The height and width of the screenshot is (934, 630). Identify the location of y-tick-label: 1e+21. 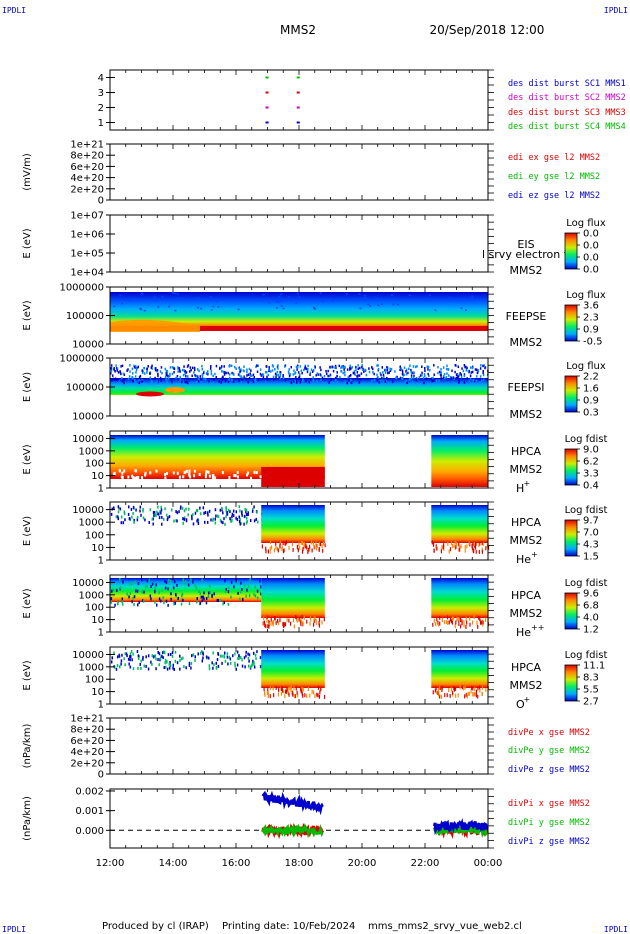
(87, 719).